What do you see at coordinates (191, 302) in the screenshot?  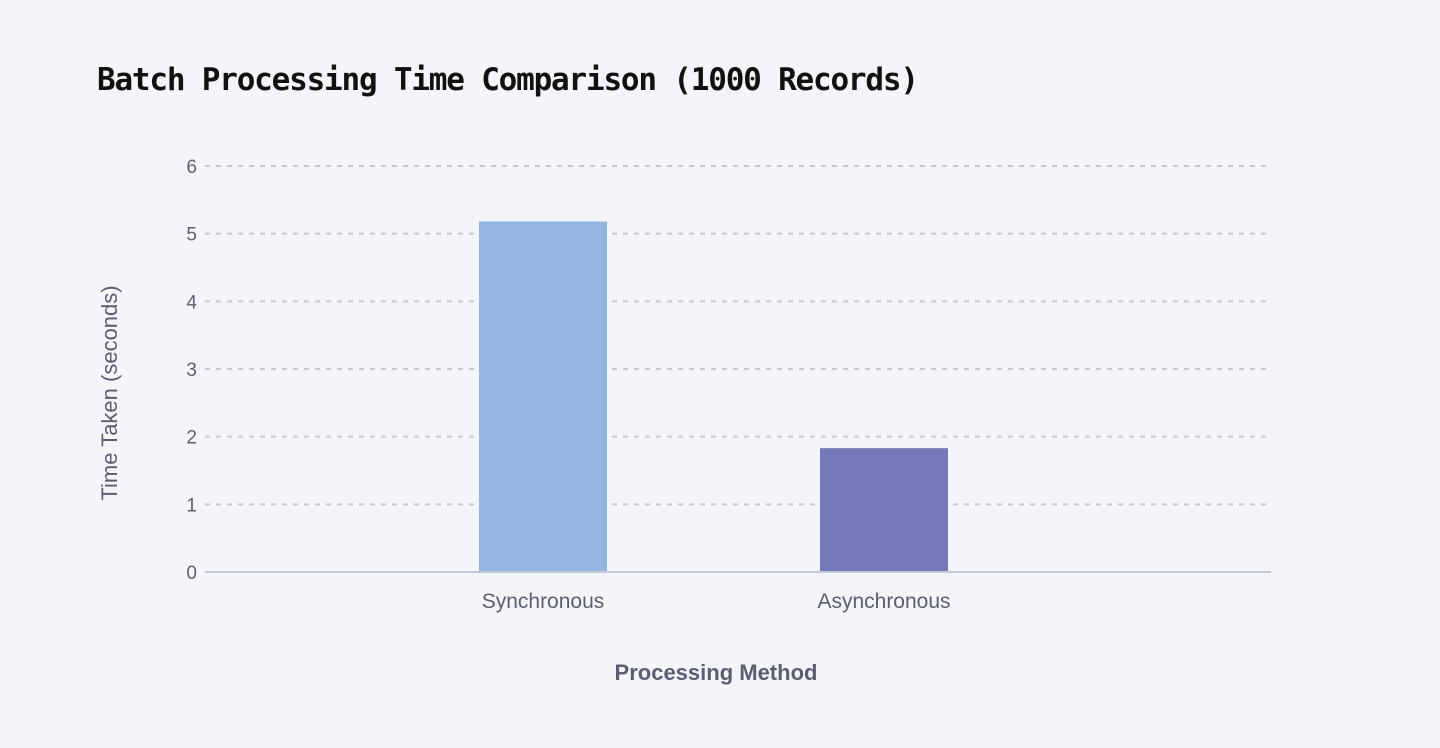 I see `y-tick-label: 4` at bounding box center [191, 302].